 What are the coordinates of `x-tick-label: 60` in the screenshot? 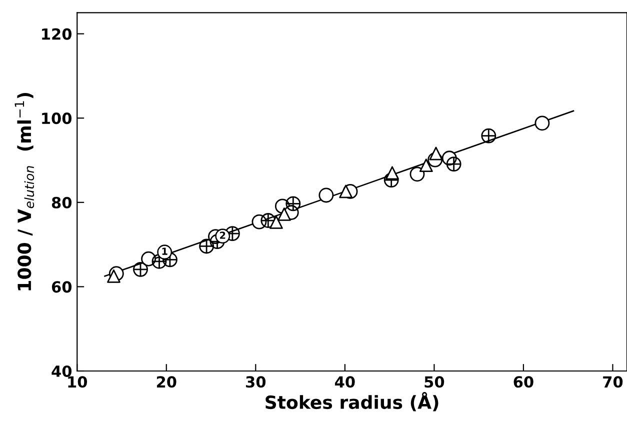 It's located at (524, 382).